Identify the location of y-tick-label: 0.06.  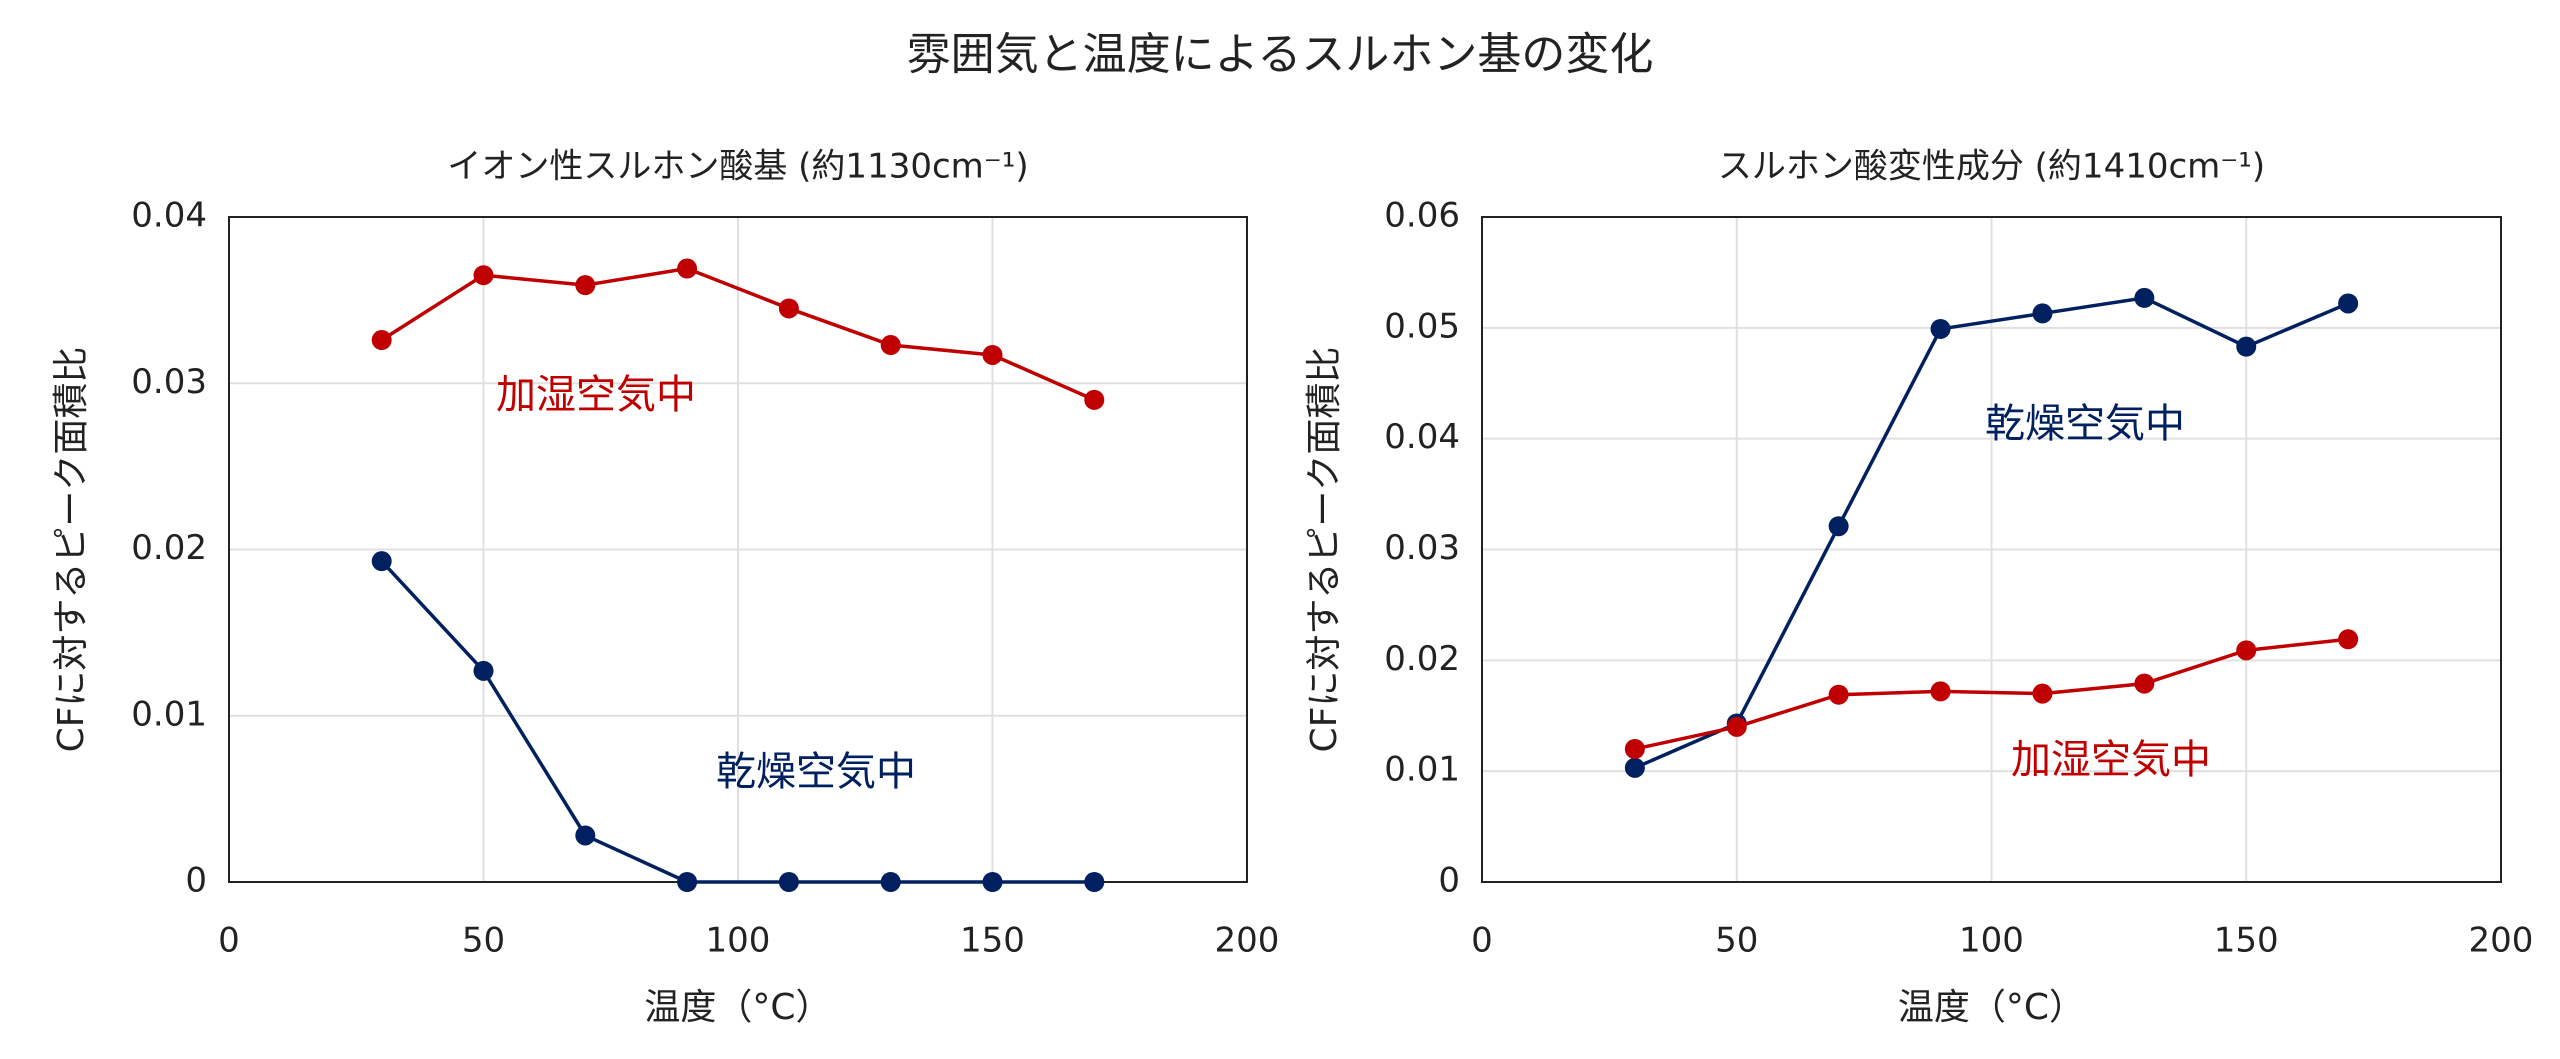
(1422, 216).